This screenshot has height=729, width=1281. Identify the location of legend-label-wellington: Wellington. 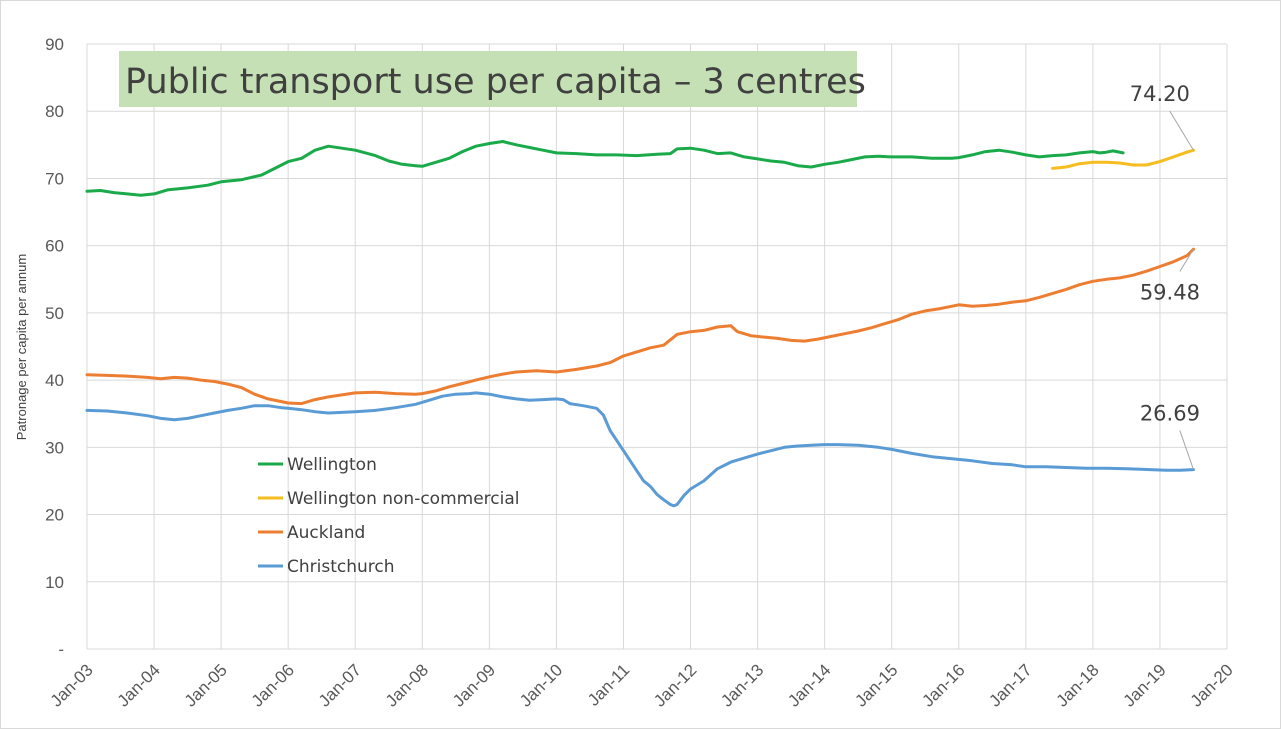
(332, 465).